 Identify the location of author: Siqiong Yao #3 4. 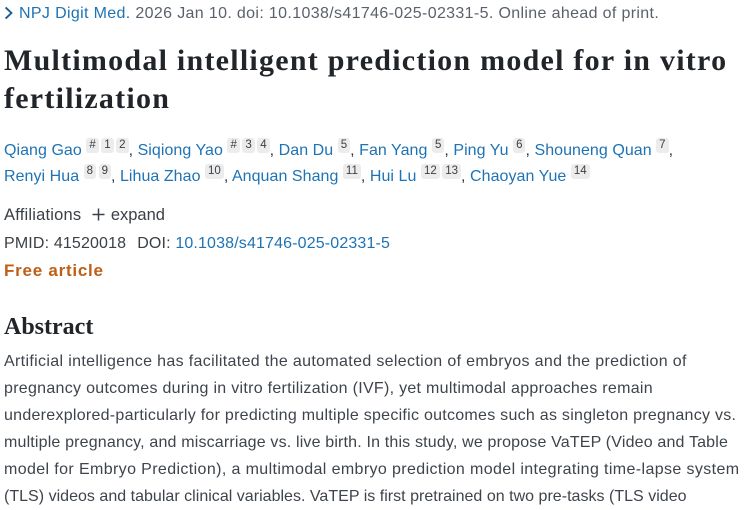
(203, 148).